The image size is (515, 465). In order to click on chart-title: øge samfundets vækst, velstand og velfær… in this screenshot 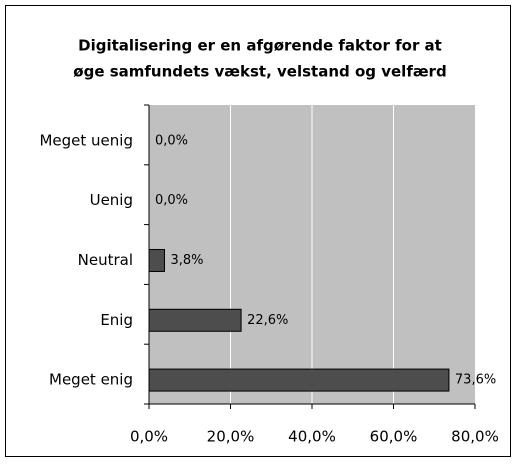, I will do `click(259, 72)`.